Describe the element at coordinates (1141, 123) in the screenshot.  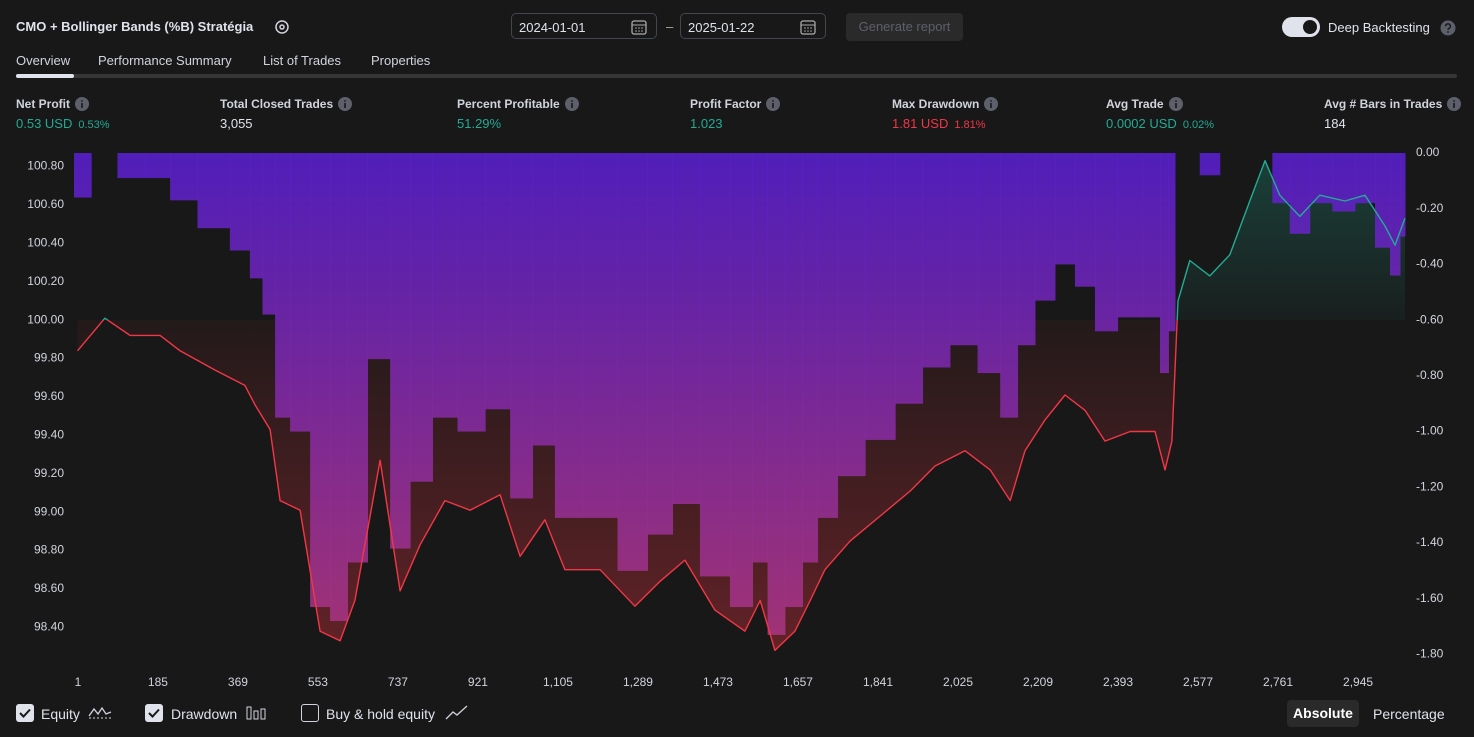
I see `metric-value: 0.0002 USD` at that location.